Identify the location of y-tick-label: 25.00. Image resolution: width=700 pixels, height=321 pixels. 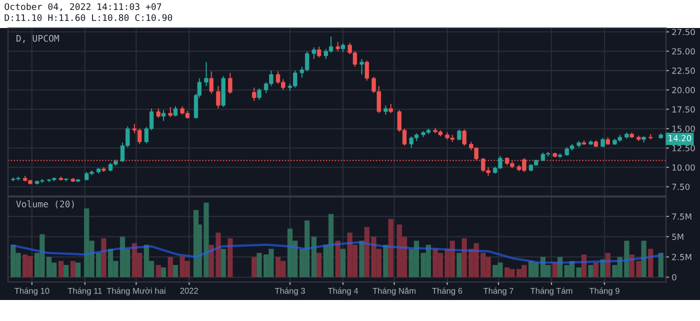
(683, 51).